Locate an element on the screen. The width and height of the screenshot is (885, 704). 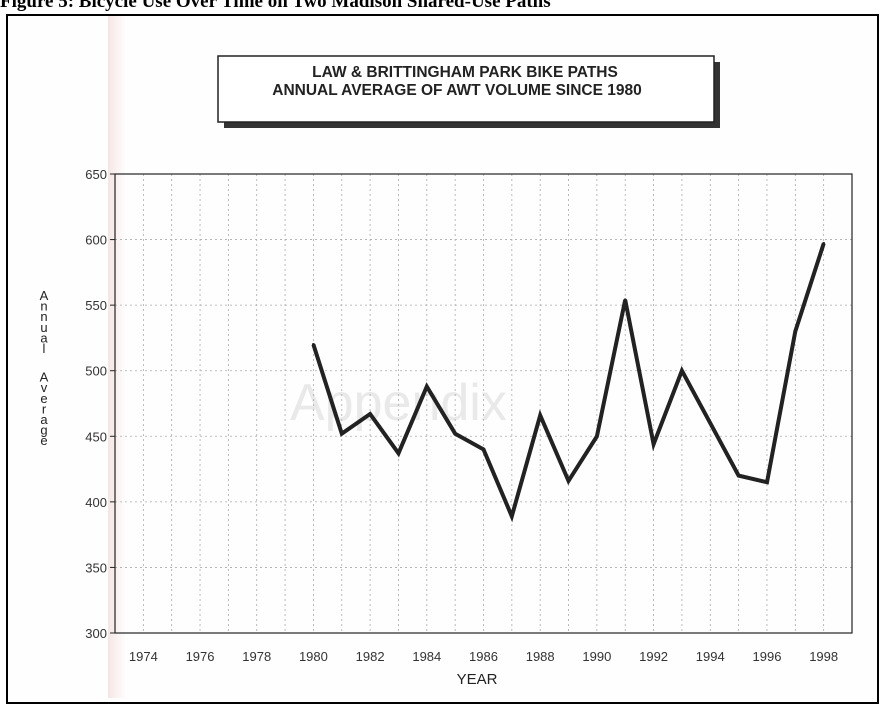
y-axis-ticks: 300 350 400 450 500 550 600 650 is located at coordinates (100, 404).